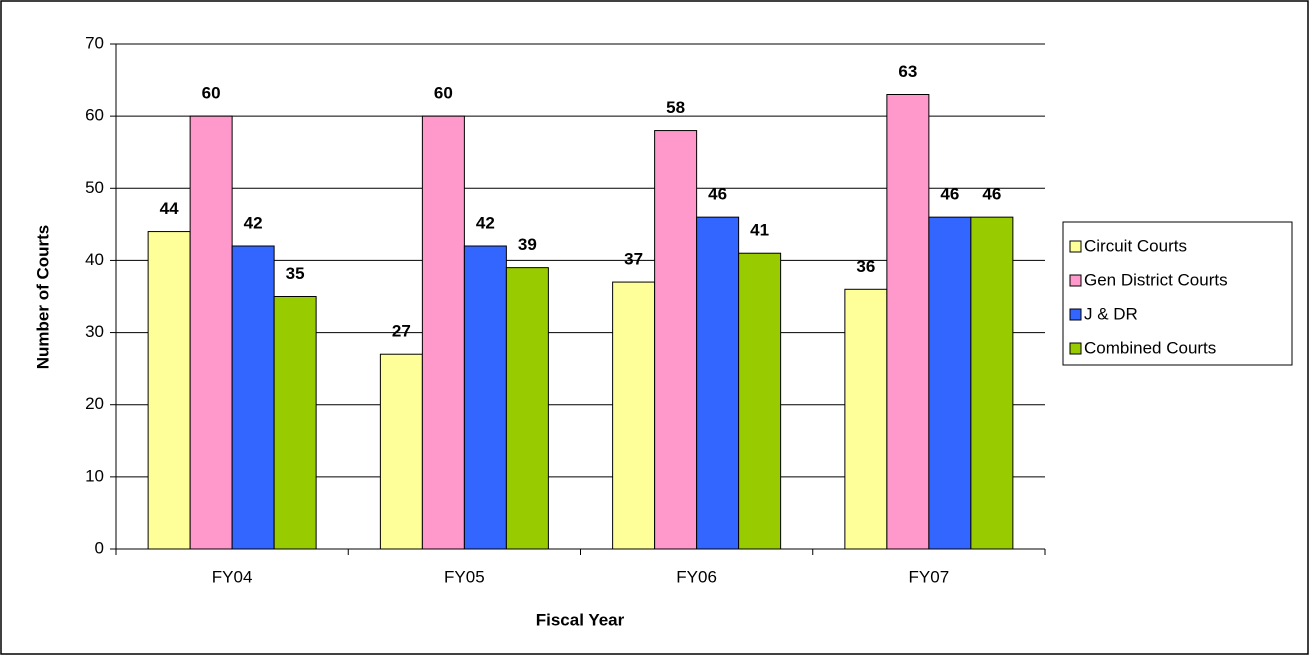  I want to click on y-tick-label: 10, so click(94, 475).